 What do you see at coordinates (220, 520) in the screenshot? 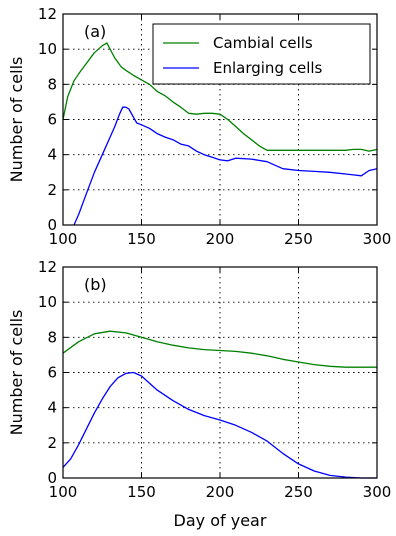
I see `x-axis-label: Day of year` at bounding box center [220, 520].